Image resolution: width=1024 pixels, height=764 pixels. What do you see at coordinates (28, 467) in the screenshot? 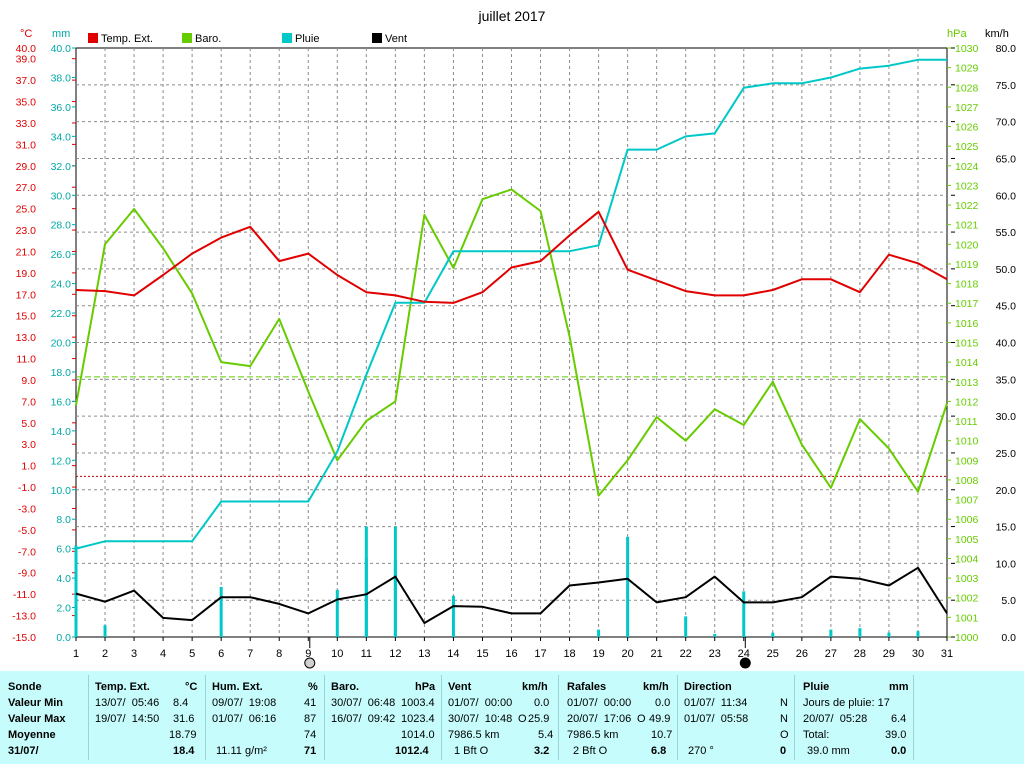
I see `temp-axis-tick-label: 1.0` at bounding box center [28, 467].